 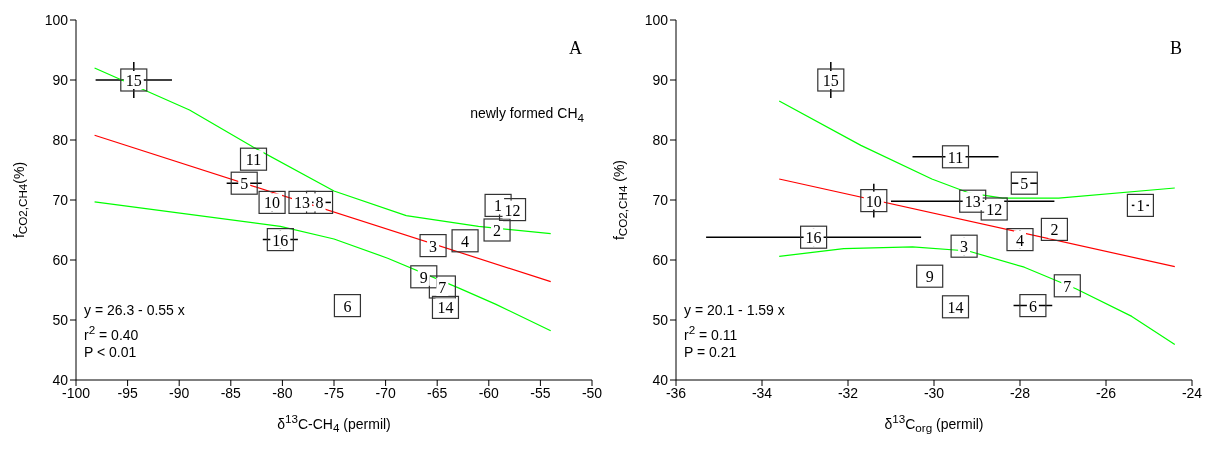 What do you see at coordinates (540, 392) in the screenshot?
I see `x-tick-label: -55` at bounding box center [540, 392].